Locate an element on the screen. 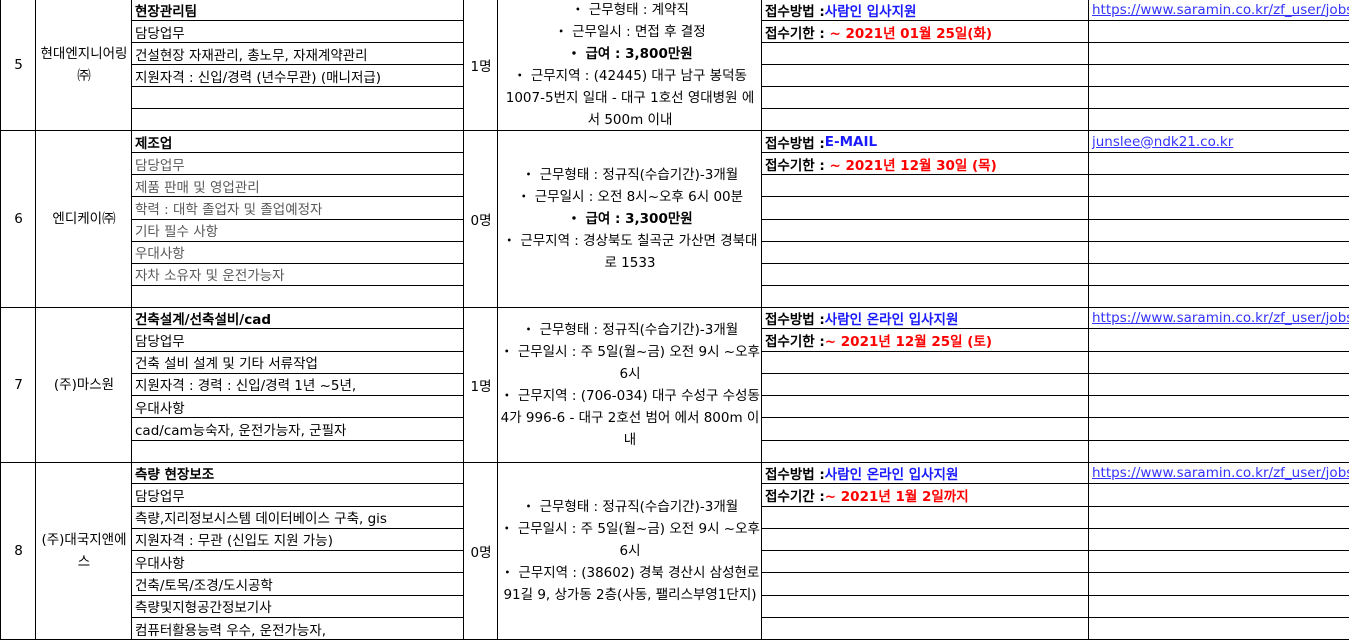 The height and width of the screenshot is (640, 1349). duty-cell: 건축/토목/조경/도시공학 is located at coordinates (298, 584).